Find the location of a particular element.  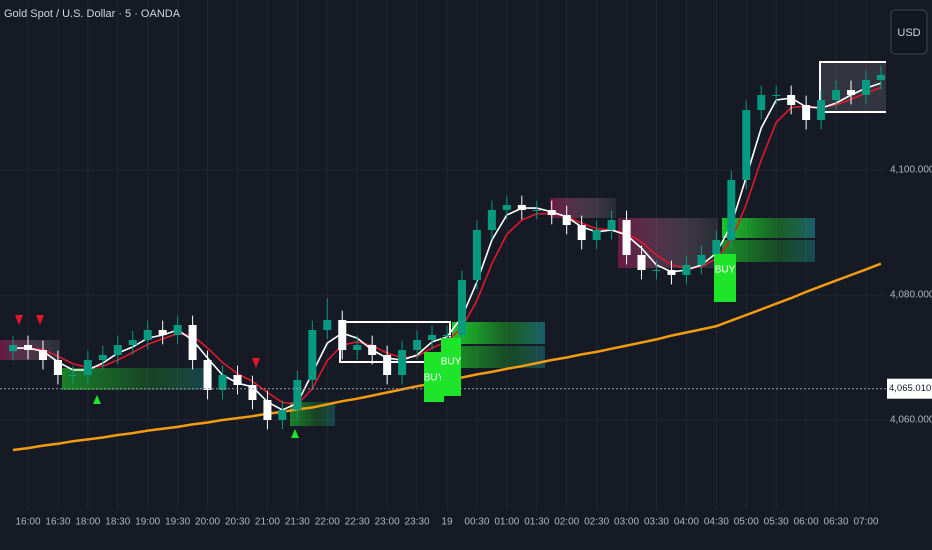

x-tick-label: 01:00 is located at coordinates (506, 522).